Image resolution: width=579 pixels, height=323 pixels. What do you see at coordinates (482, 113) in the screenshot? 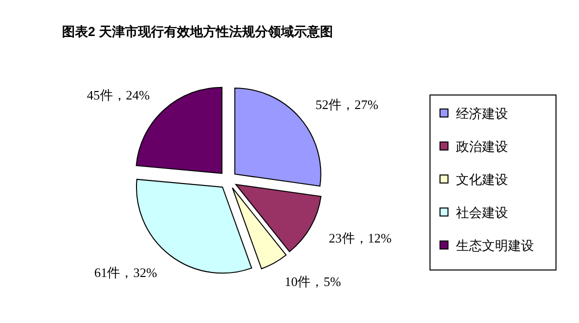
I see `legend-label: 经济建设` at bounding box center [482, 113].